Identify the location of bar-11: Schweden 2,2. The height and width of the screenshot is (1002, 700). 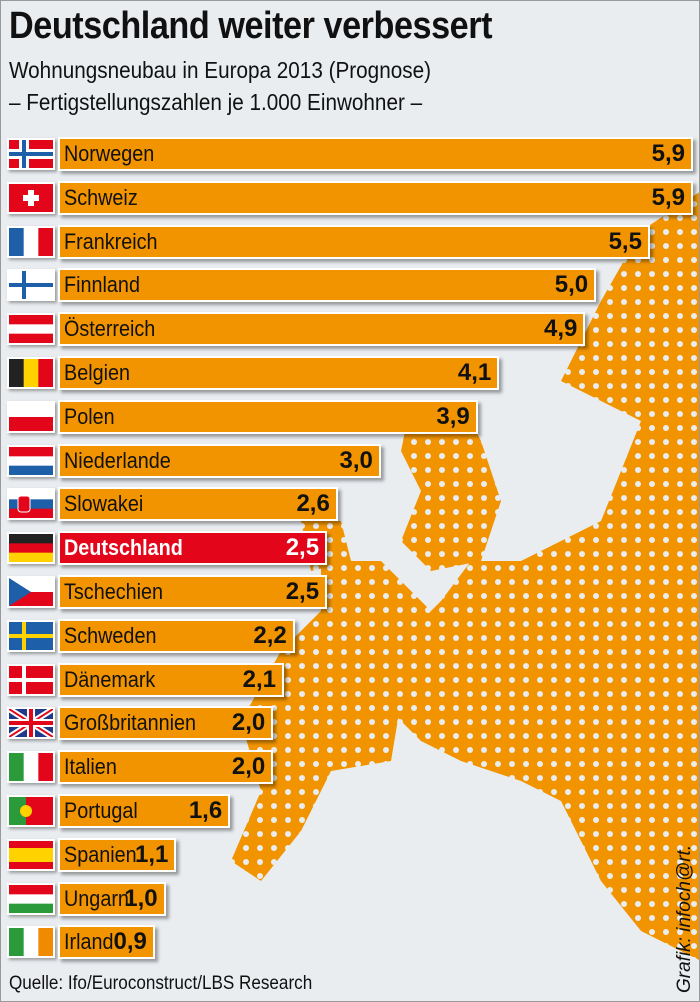
(176, 635).